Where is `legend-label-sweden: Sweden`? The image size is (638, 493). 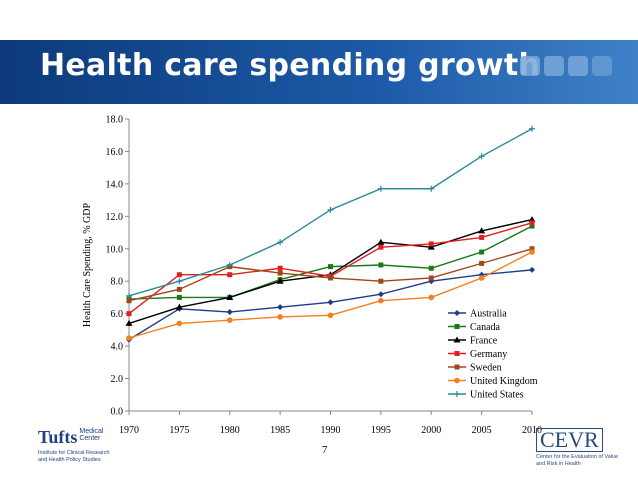
legend-label-sweden: Sweden is located at coordinates (486, 368).